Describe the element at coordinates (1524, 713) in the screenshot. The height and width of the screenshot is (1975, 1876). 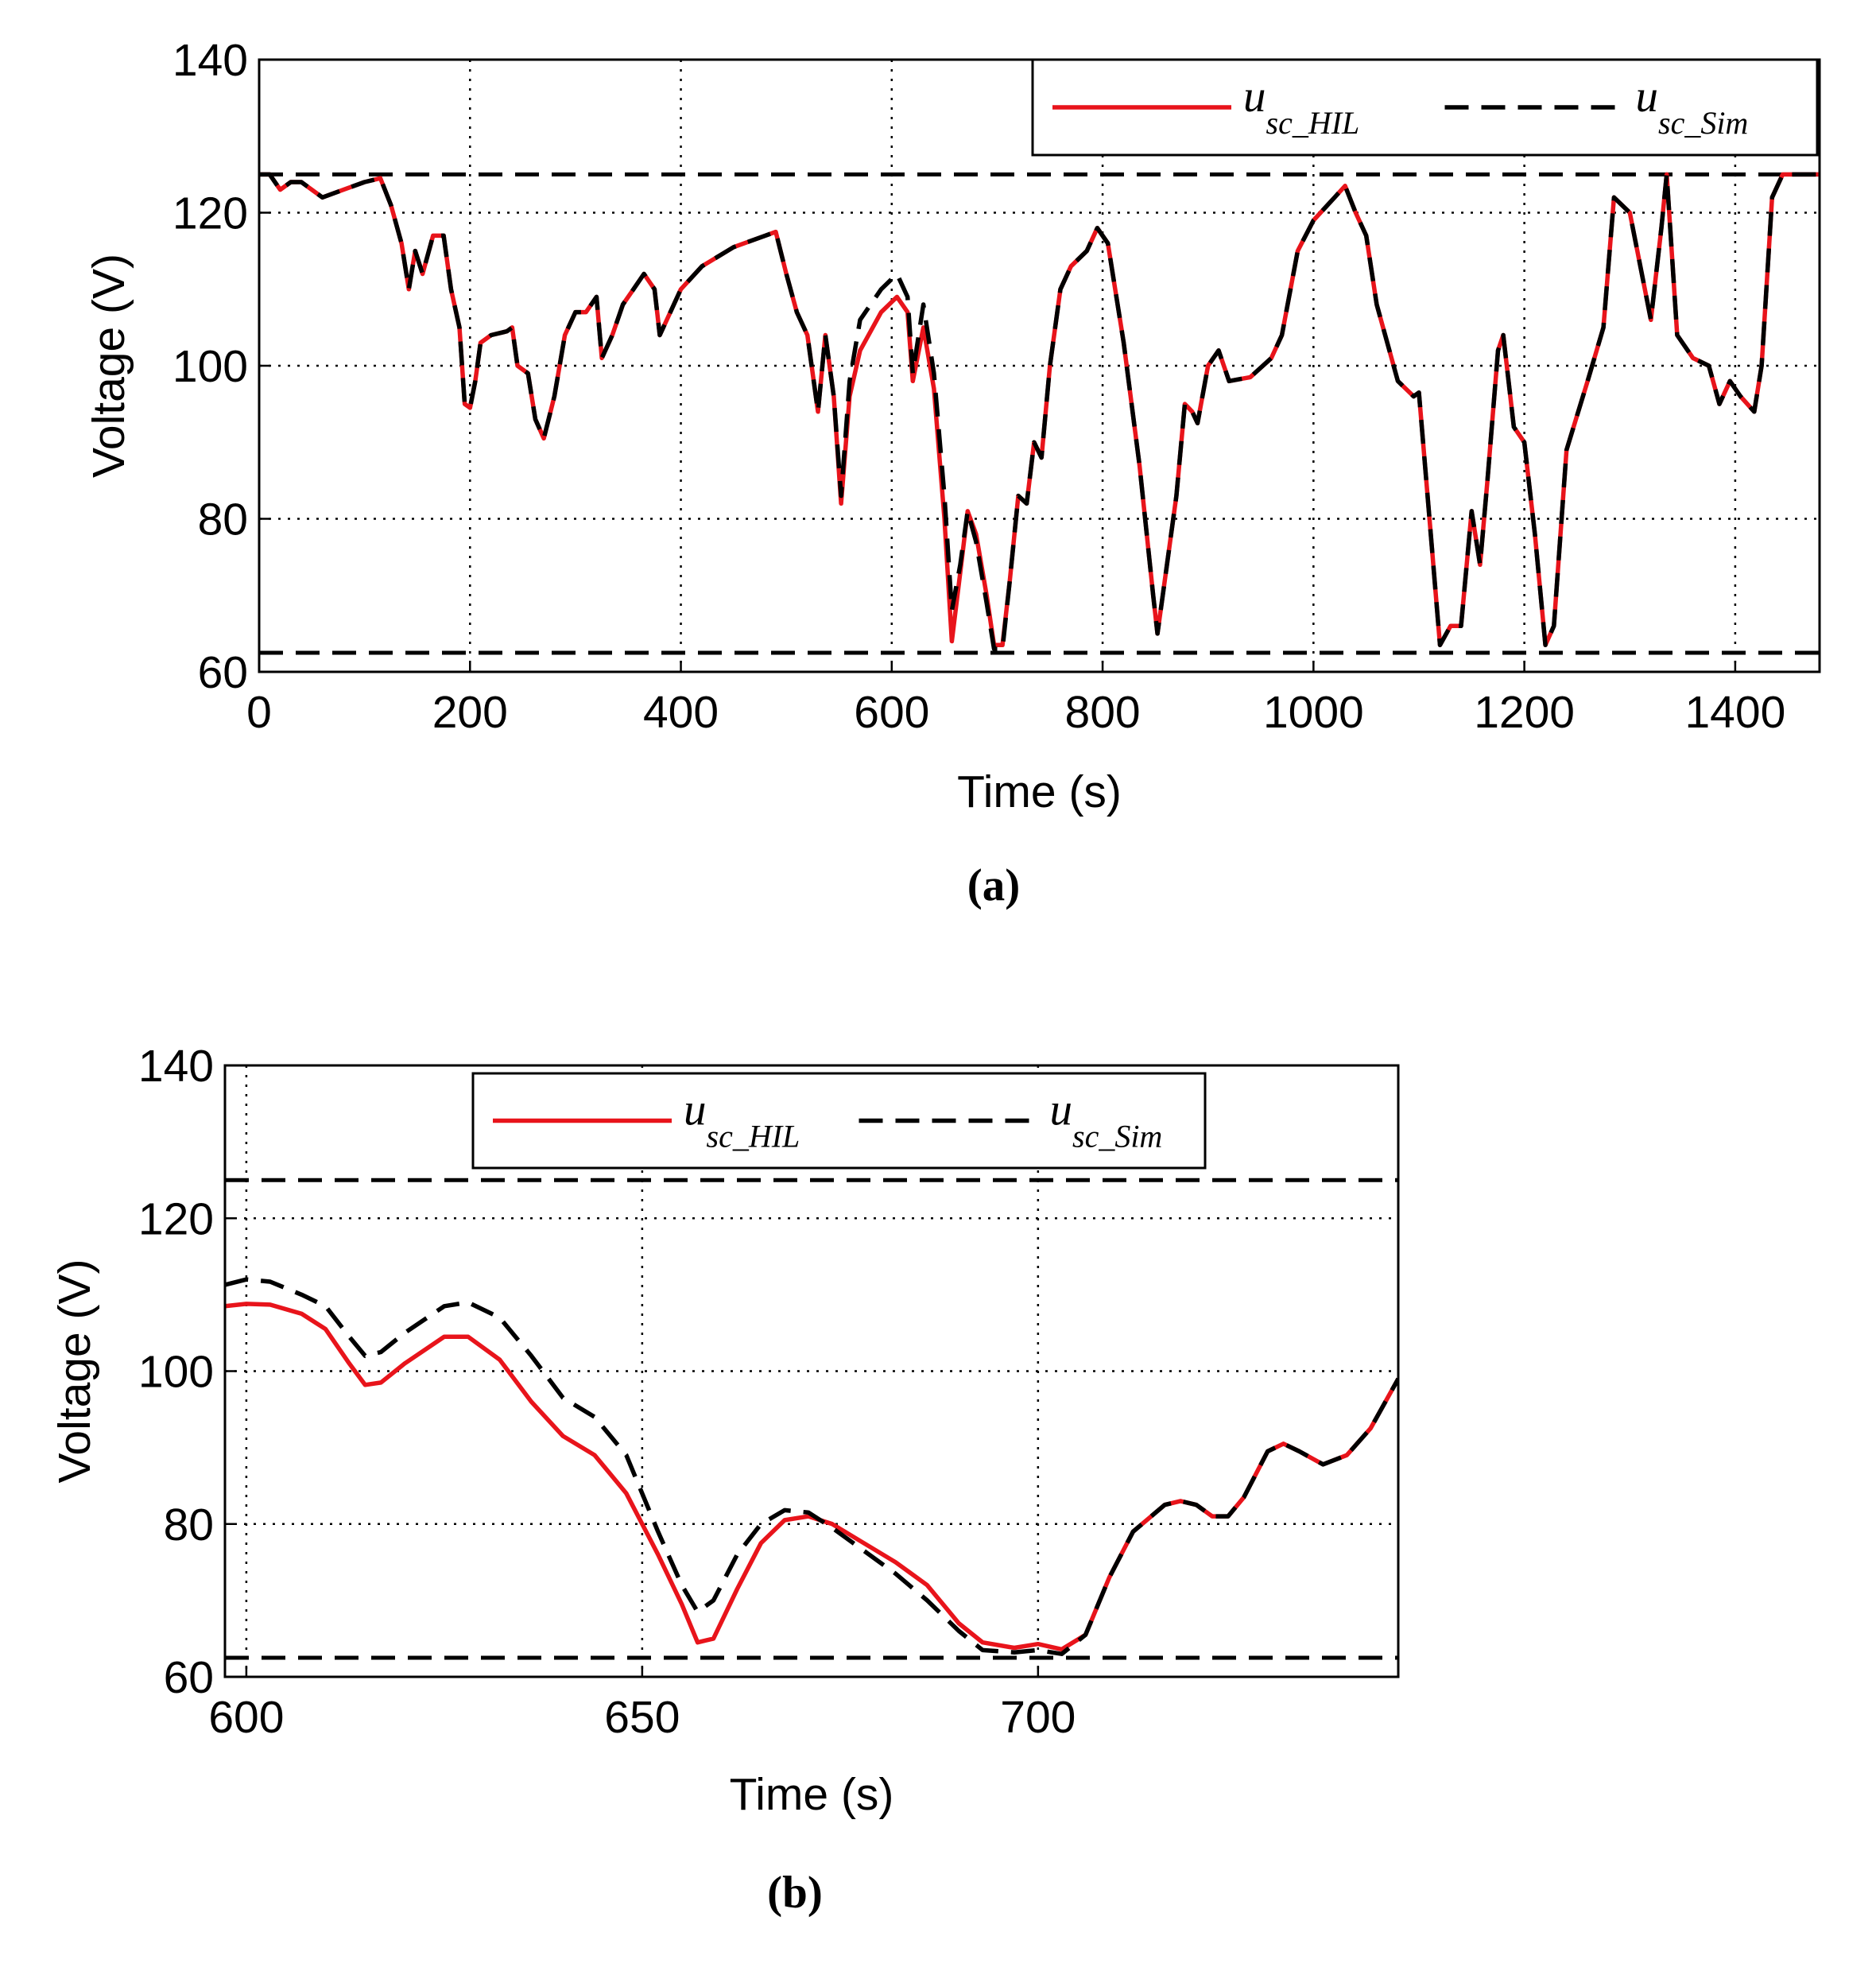
I see `x-tick-label: 1200` at that location.